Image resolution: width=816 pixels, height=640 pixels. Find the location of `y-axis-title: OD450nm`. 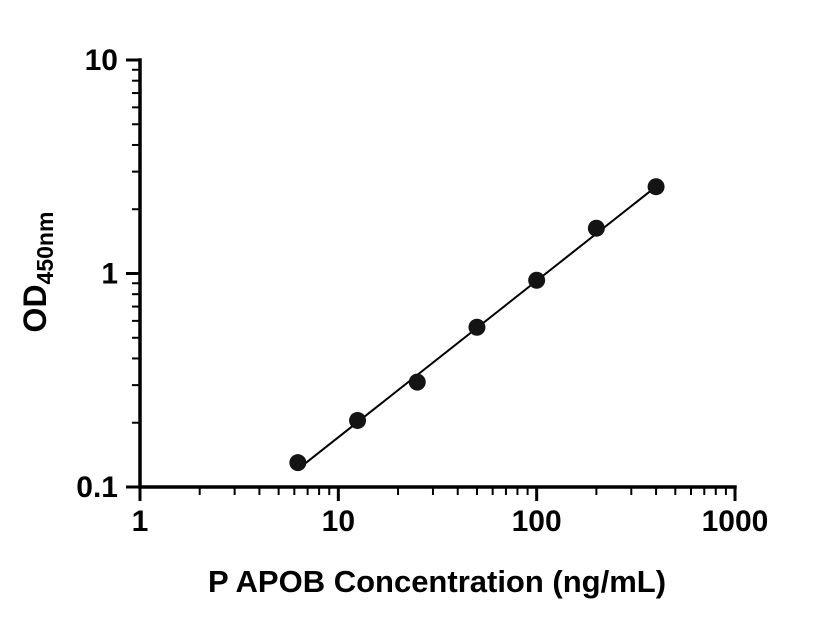

y-axis-title: OD450nm is located at coordinates (37, 272).